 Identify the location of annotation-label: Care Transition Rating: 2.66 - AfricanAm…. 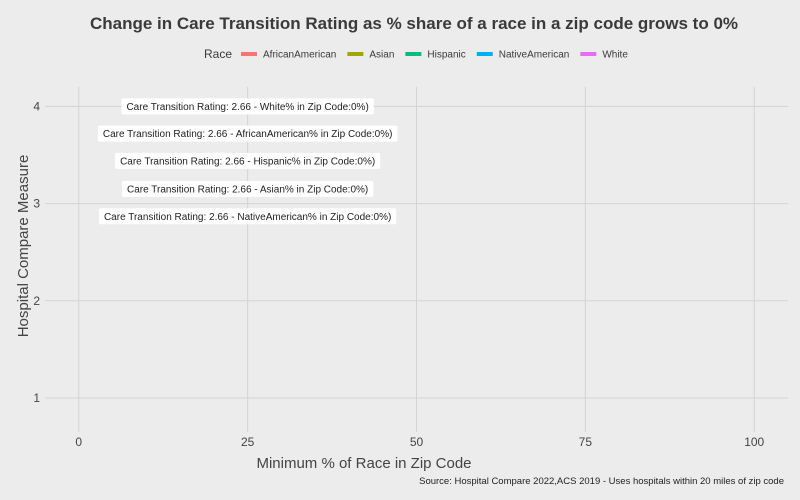
(247, 133).